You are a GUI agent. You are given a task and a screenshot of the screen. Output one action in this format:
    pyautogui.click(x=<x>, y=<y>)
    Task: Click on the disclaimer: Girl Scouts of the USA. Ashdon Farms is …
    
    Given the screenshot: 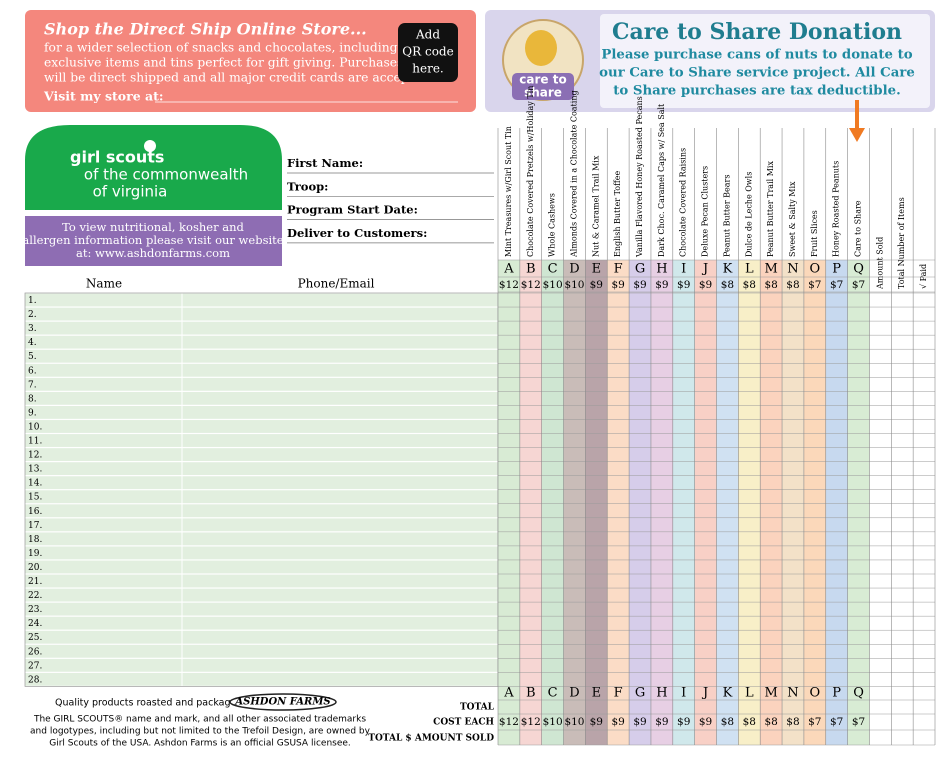 What is the action you would take?
    pyautogui.click(x=200, y=744)
    